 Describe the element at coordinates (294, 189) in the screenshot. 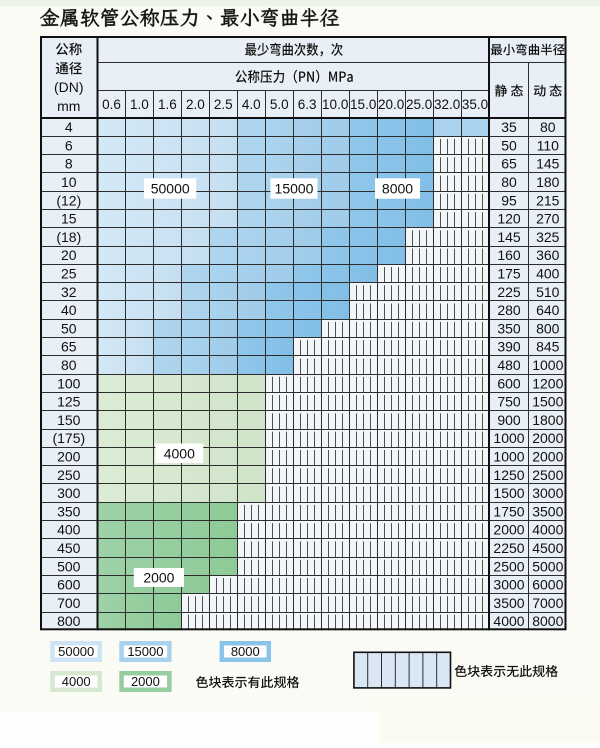

I see `svg-text: 15000` at that location.